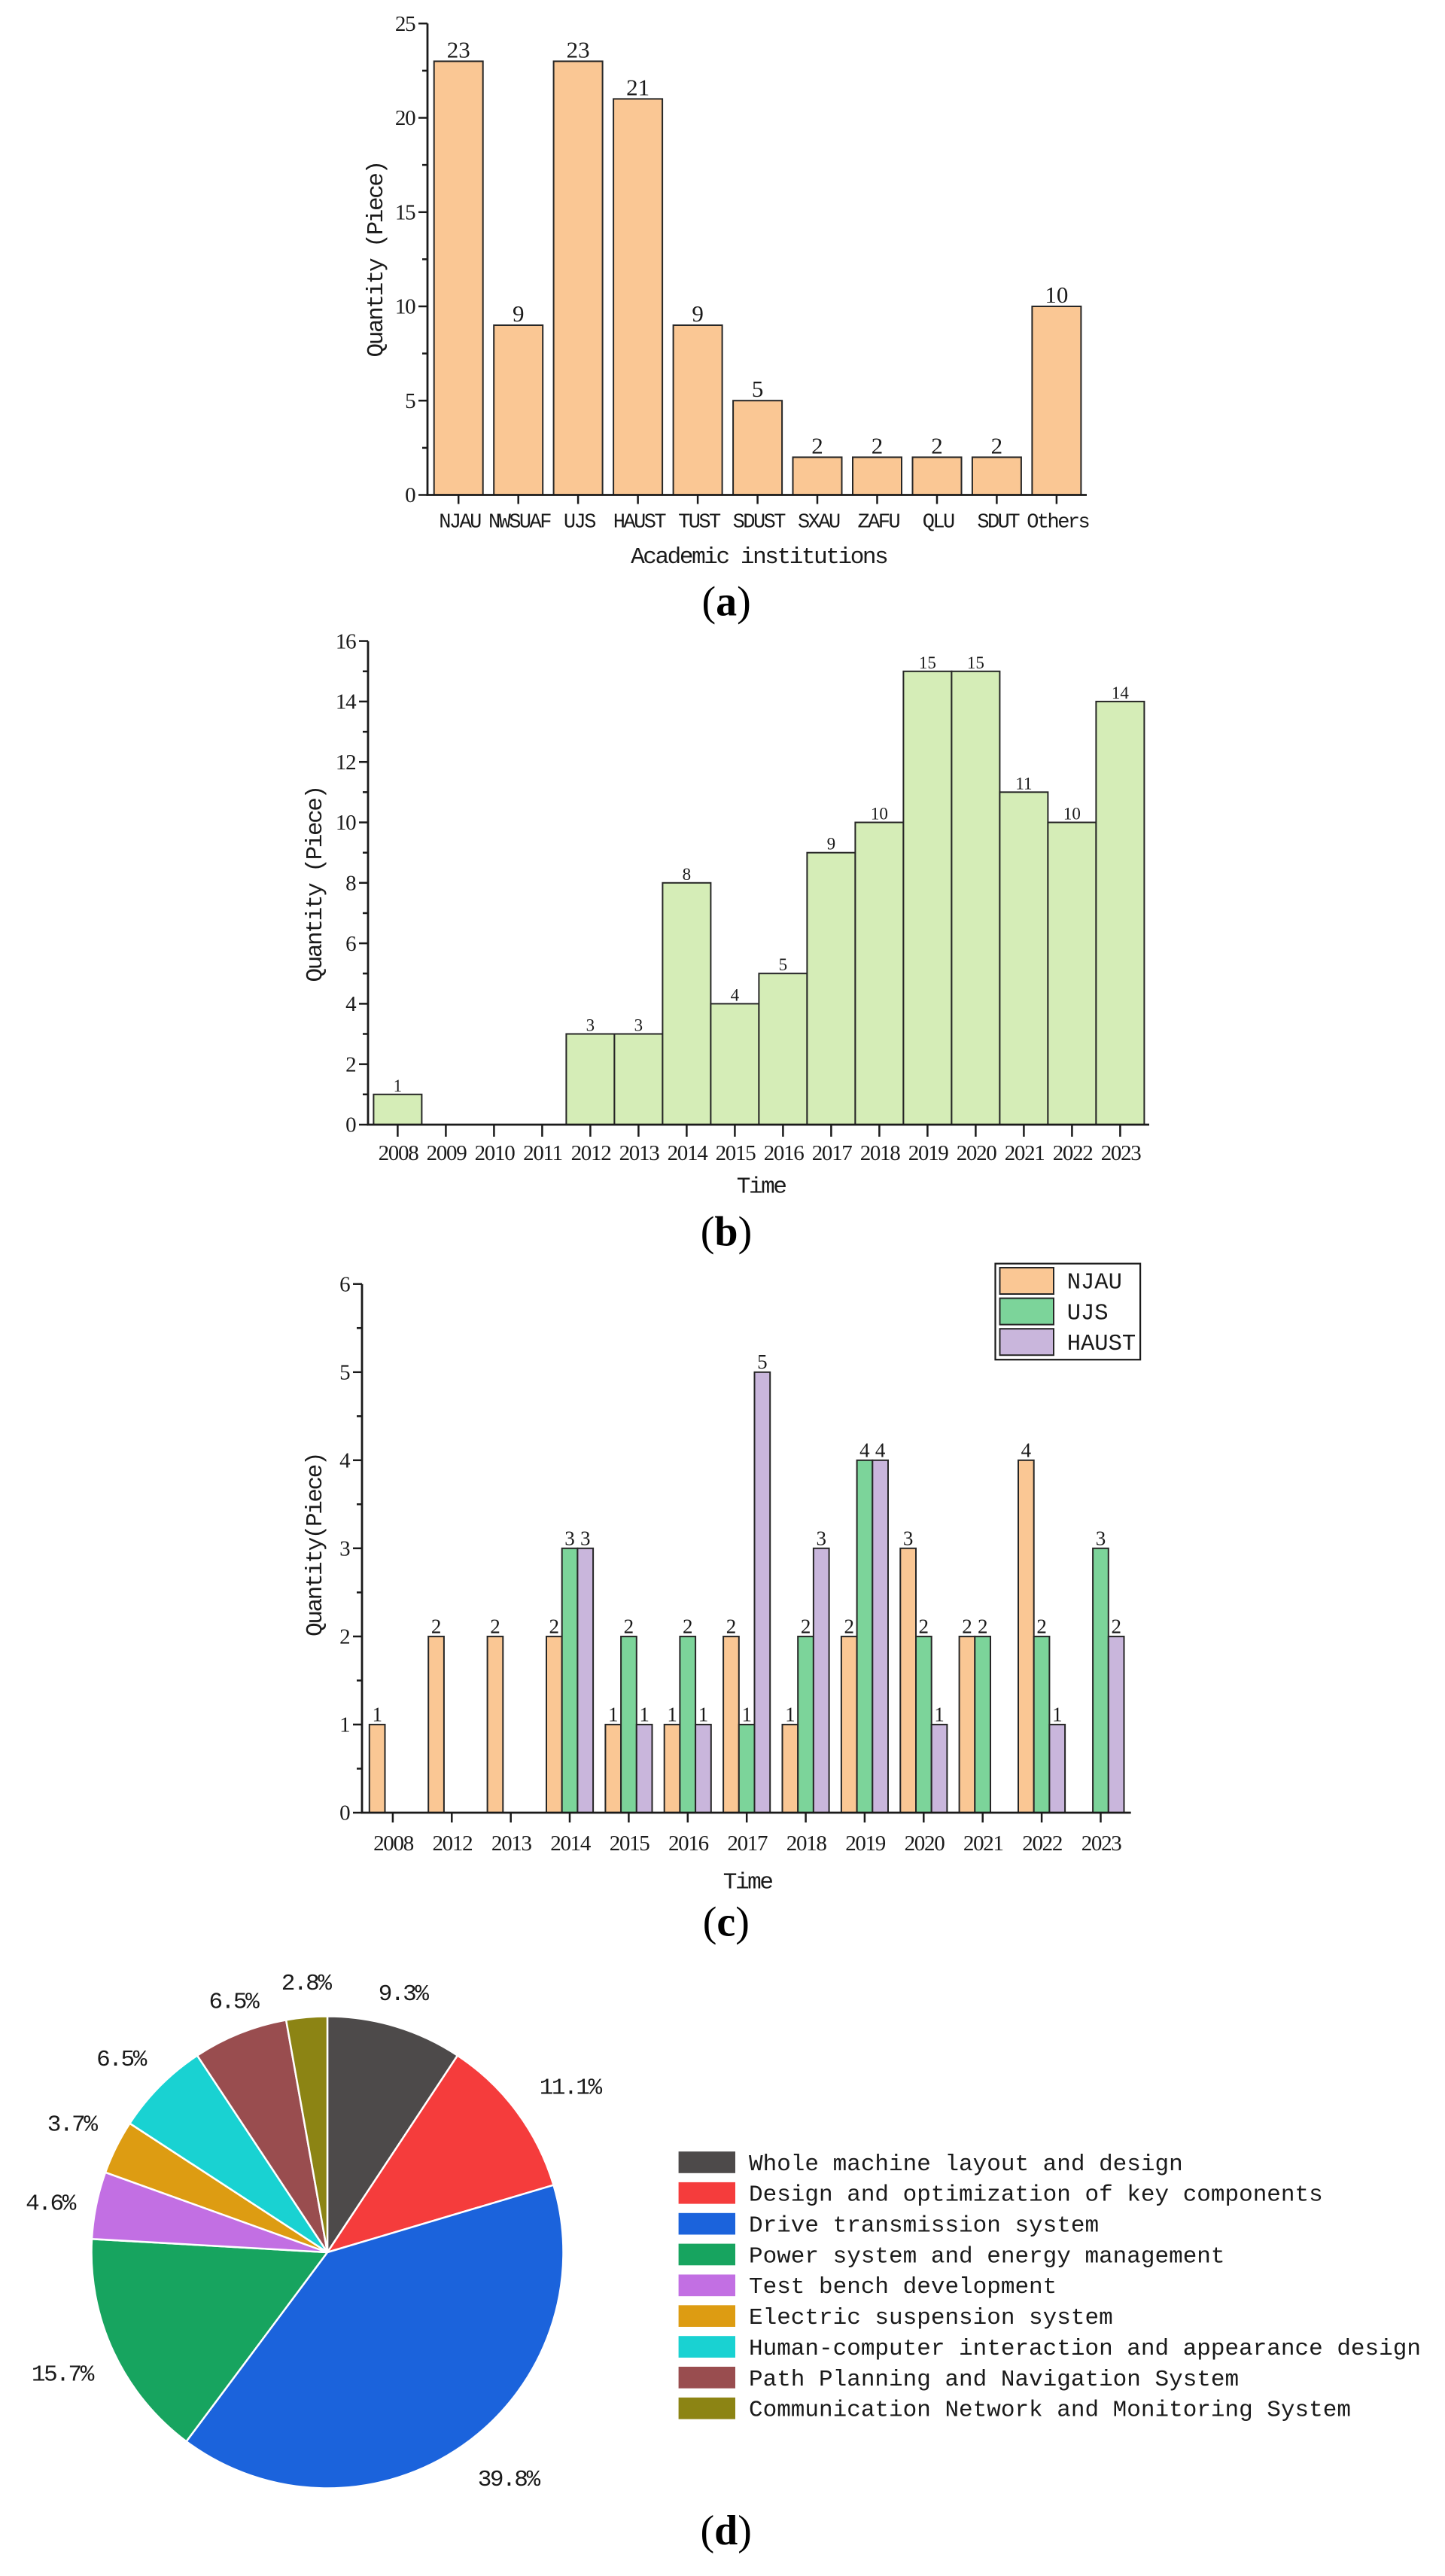  What do you see at coordinates (316, 1545) in the screenshot?
I see `svg-text: Quantity(Piece)` at bounding box center [316, 1545].